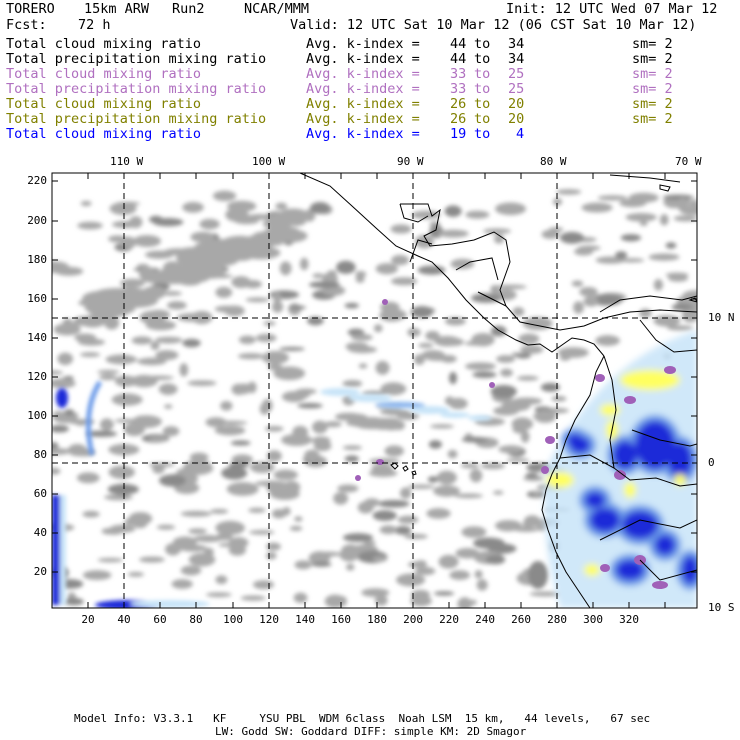  Describe the element at coordinates (30, 9) in the screenshot. I see `model-name: TORERO` at that location.